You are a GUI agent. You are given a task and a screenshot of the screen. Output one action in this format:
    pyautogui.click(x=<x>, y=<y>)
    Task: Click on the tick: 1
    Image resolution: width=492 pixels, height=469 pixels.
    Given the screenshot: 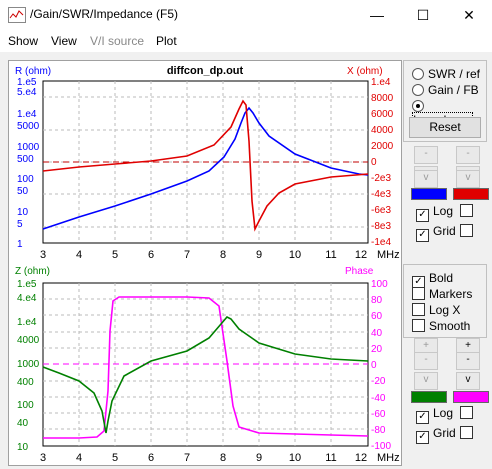 What is the action you would take?
    pyautogui.click(x=20, y=244)
    